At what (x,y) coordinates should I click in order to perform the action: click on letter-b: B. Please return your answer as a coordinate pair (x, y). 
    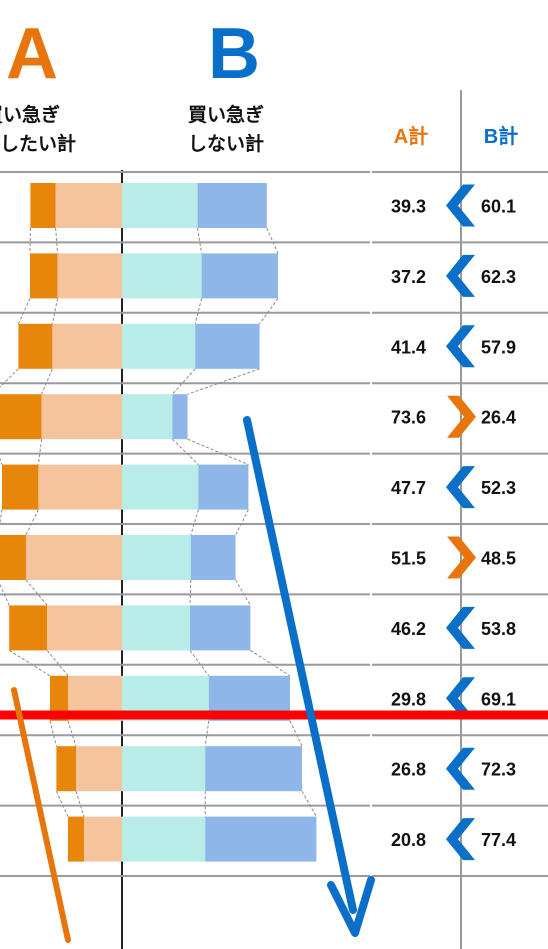
    Looking at the image, I should click on (234, 54).